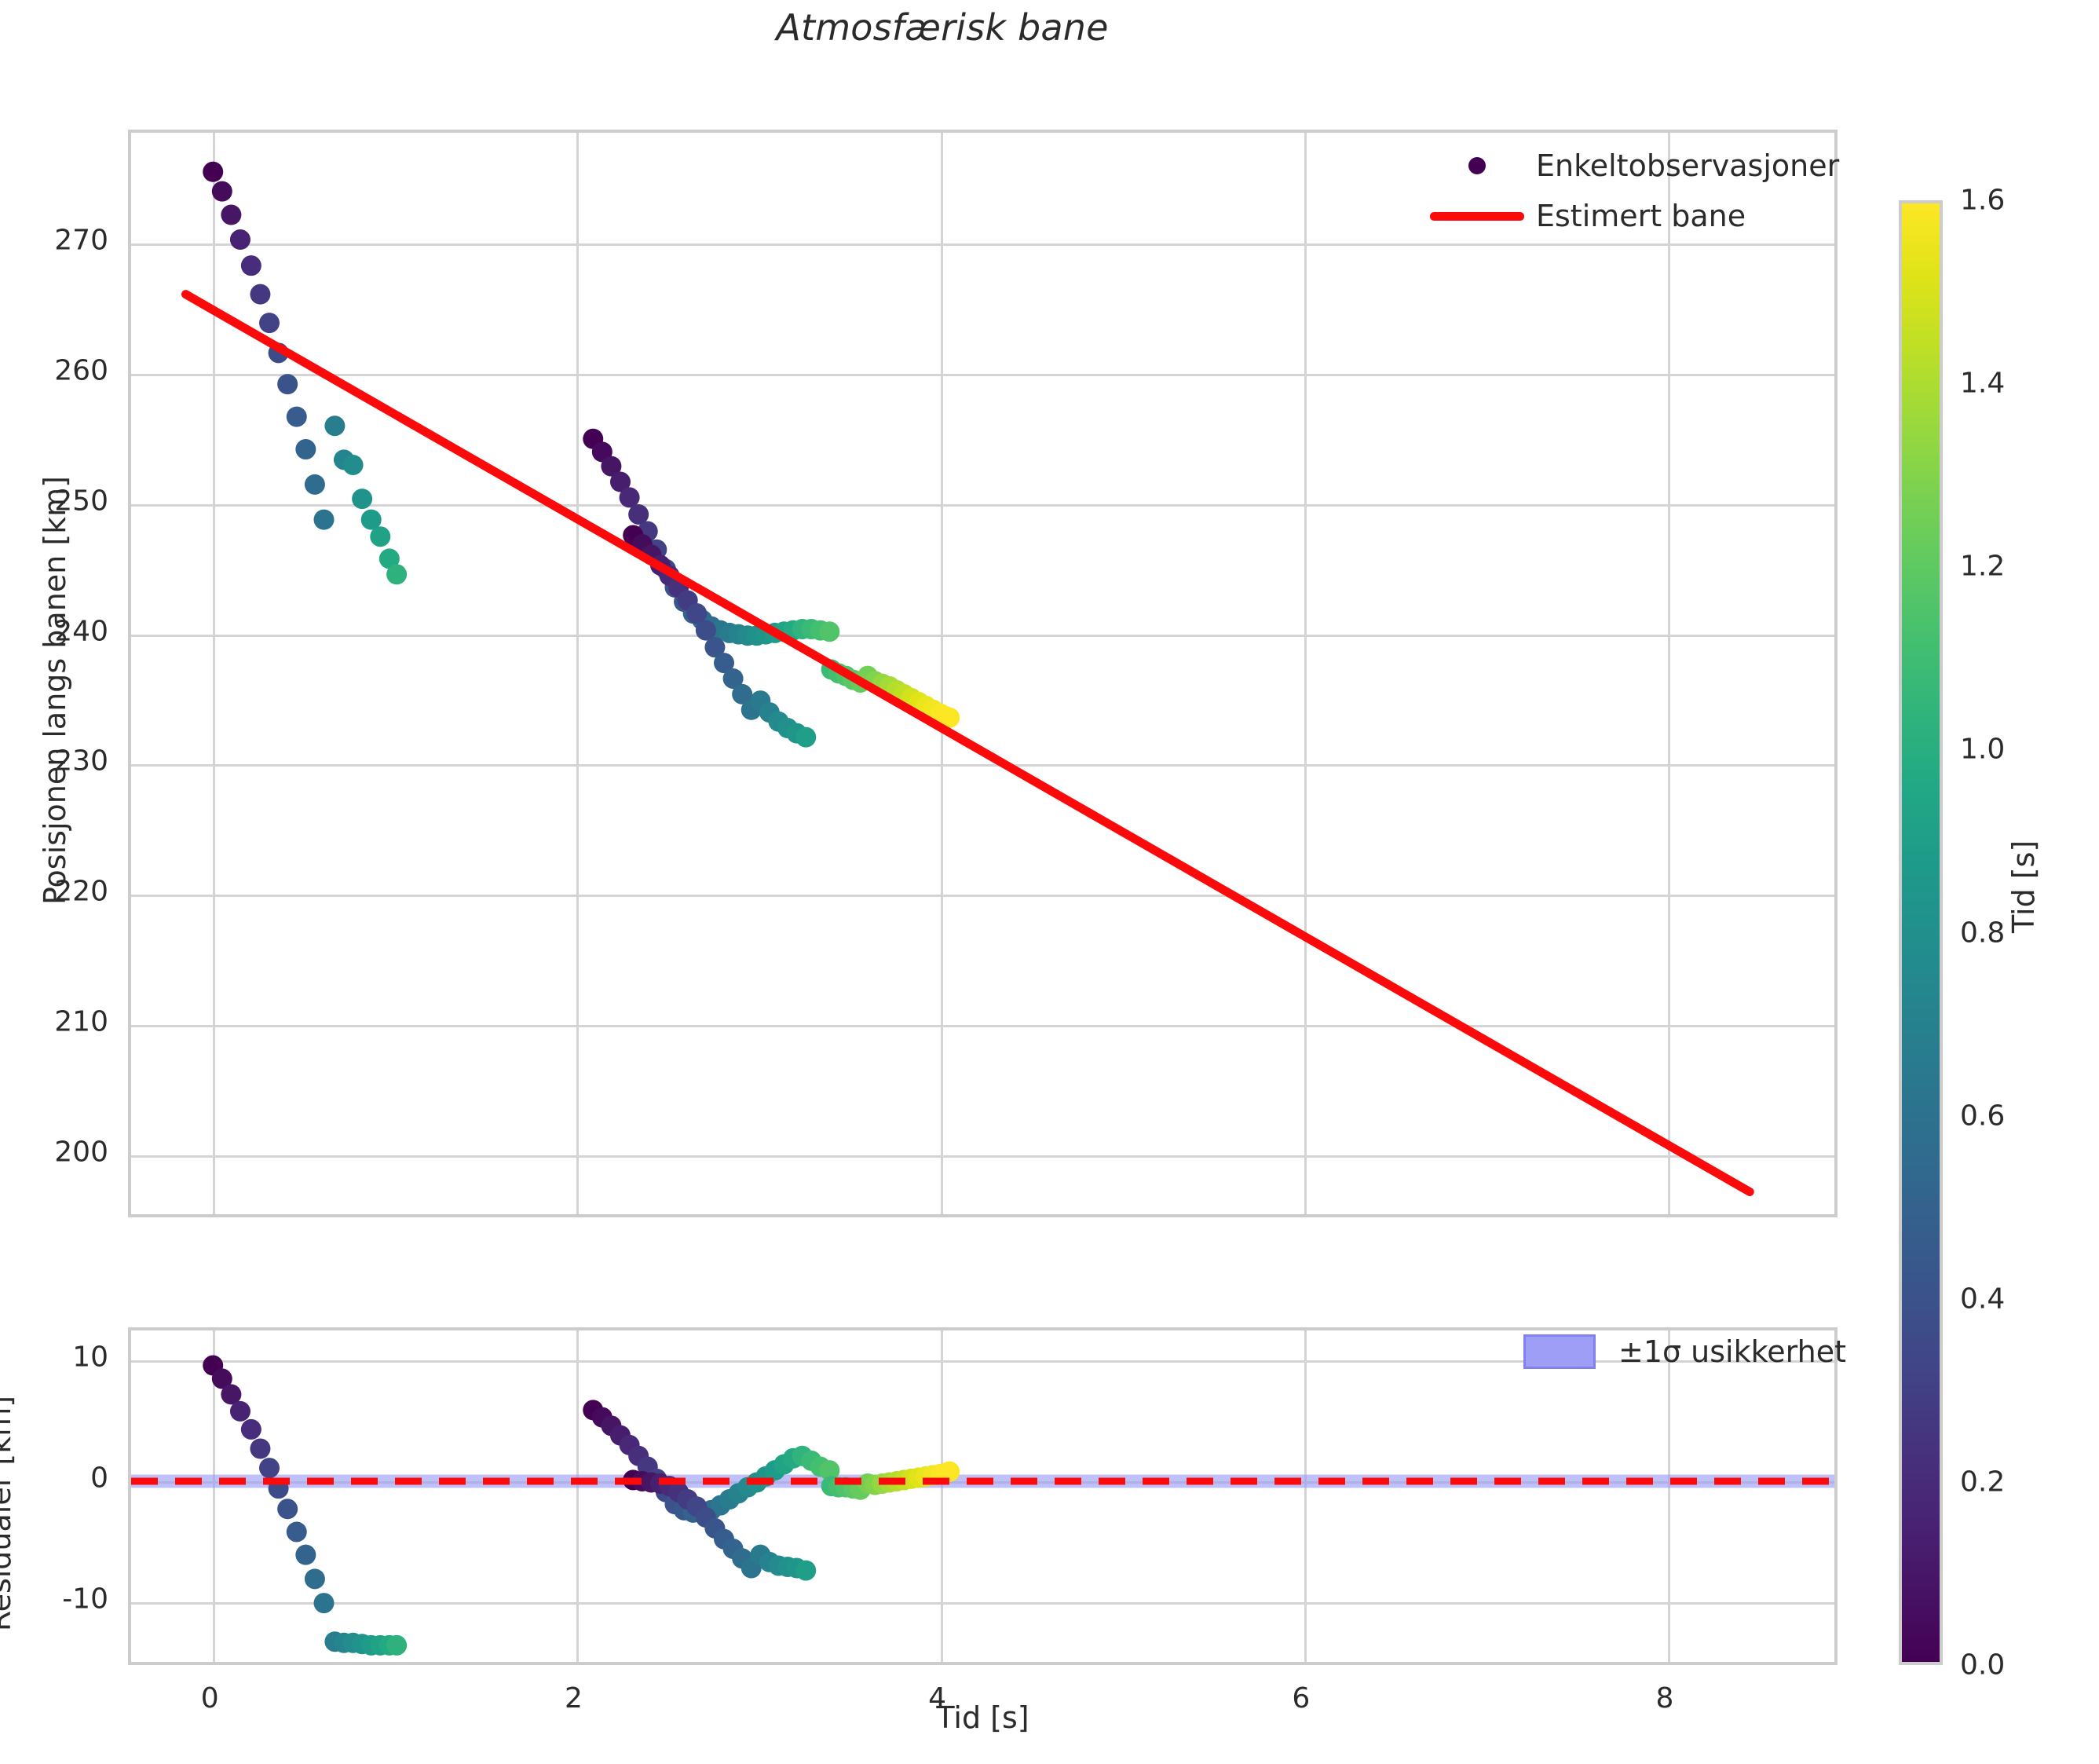 The image size is (2099, 1764). Describe the element at coordinates (81, 502) in the screenshot. I see `y-tick-label: 250` at that location.